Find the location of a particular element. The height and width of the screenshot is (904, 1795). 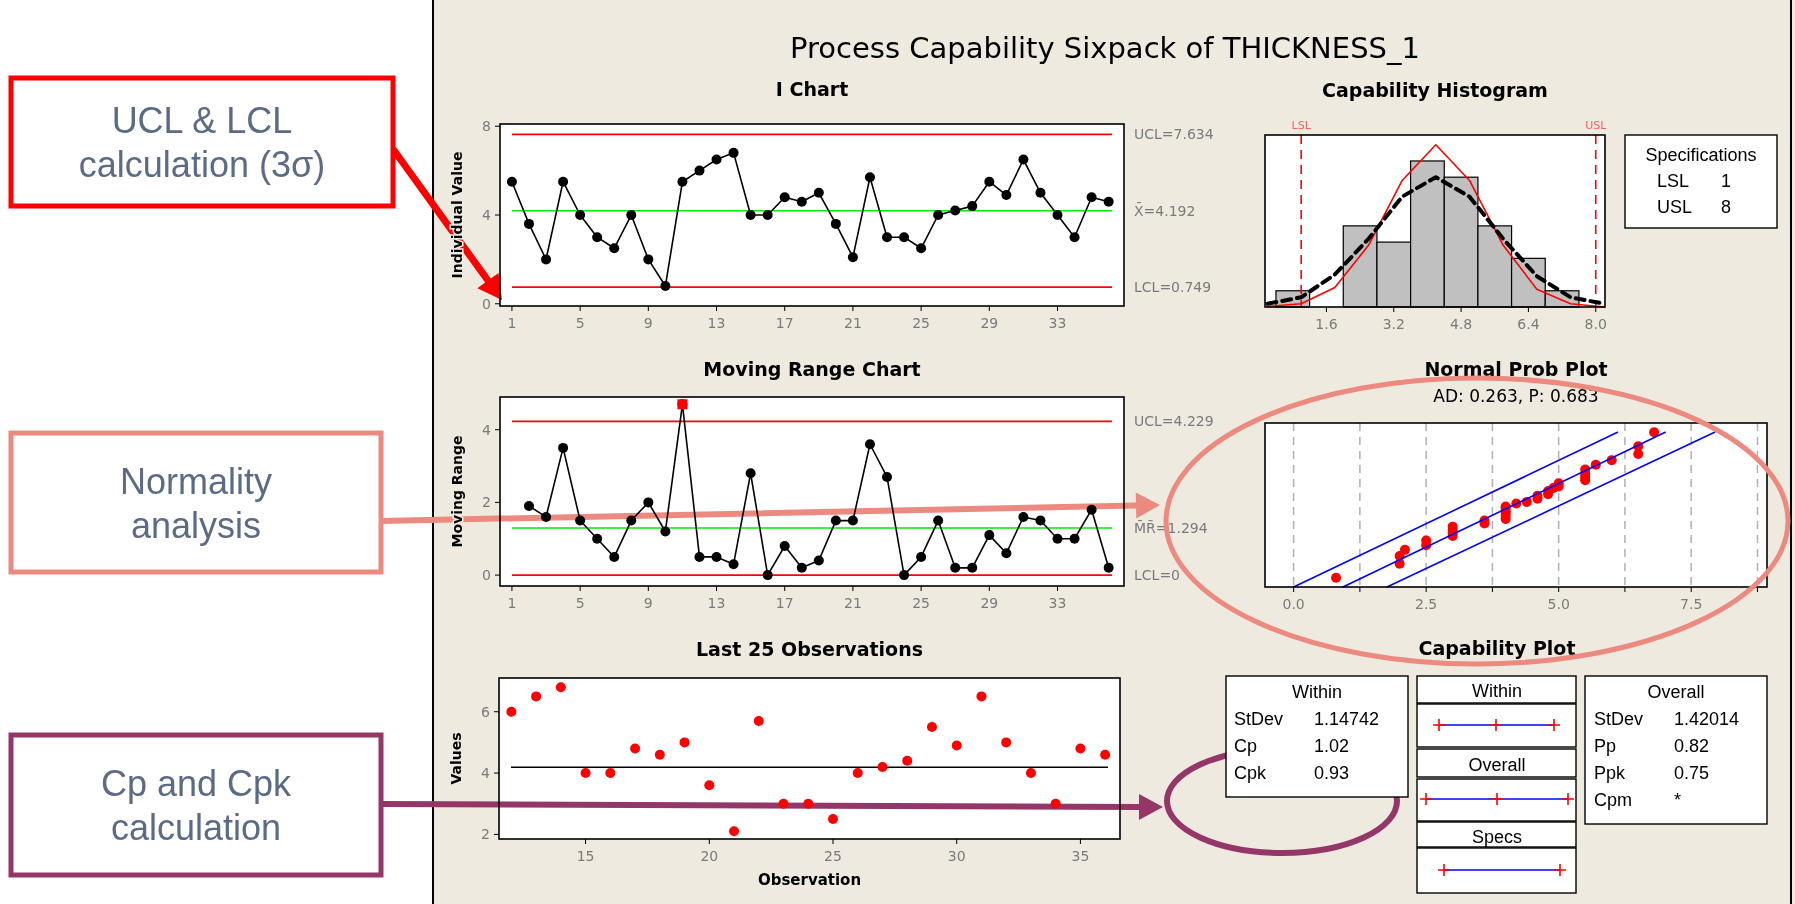

x-tick-label: 8.0 is located at coordinates (1595, 324).